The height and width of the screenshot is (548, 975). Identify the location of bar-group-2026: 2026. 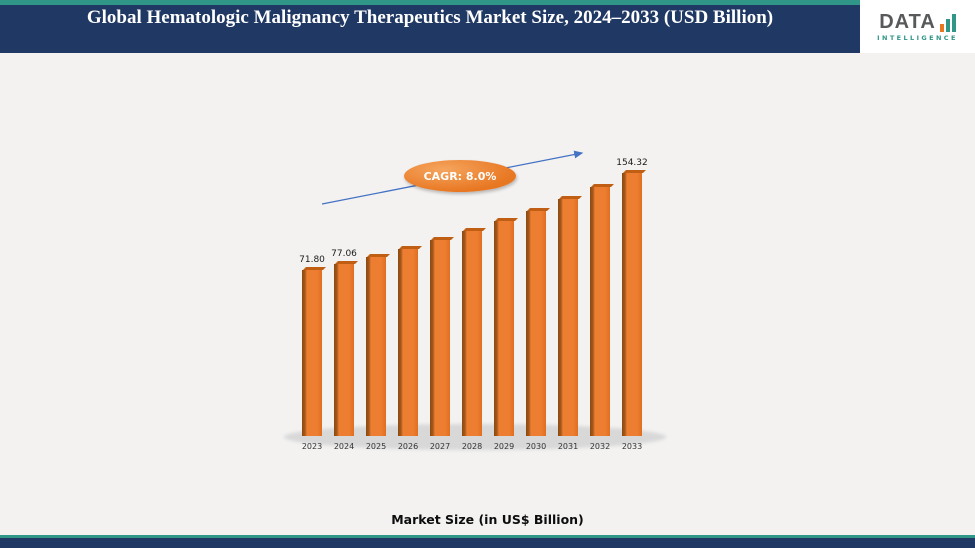
(408, 350).